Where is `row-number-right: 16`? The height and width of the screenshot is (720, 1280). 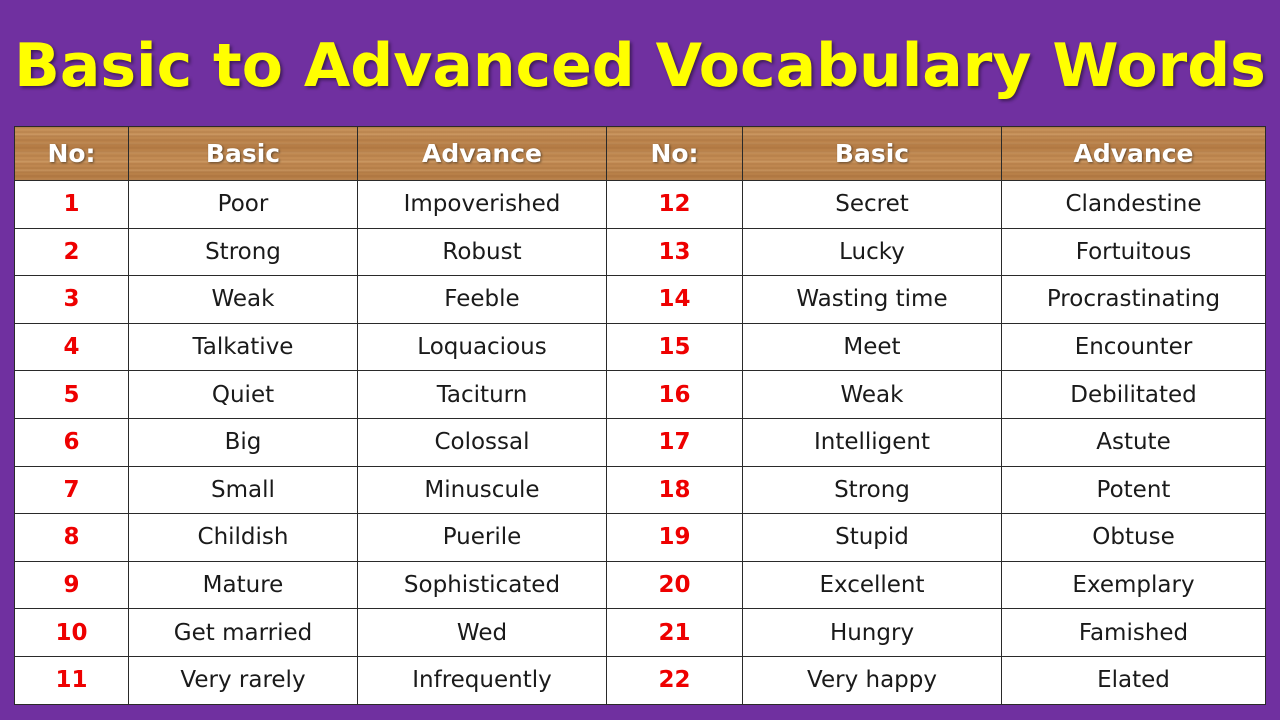 row-number-right: 16 is located at coordinates (674, 394).